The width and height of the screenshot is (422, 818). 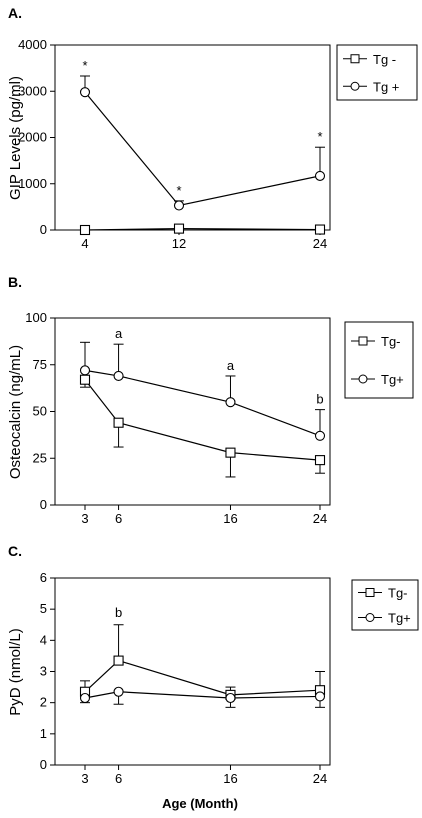 I want to click on y-axis-label: Osteocalcin (ng/mL), so click(x=15, y=412).